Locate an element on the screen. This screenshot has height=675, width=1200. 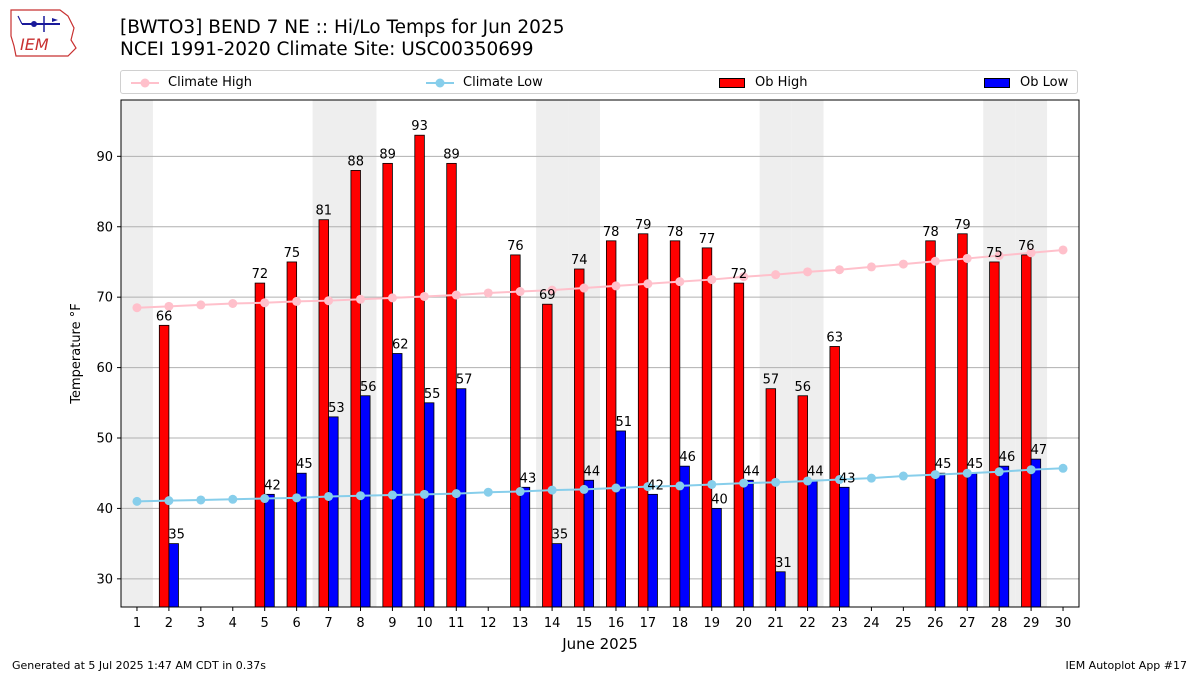
ob-high-label-day-13: 76 is located at coordinates (515, 246).